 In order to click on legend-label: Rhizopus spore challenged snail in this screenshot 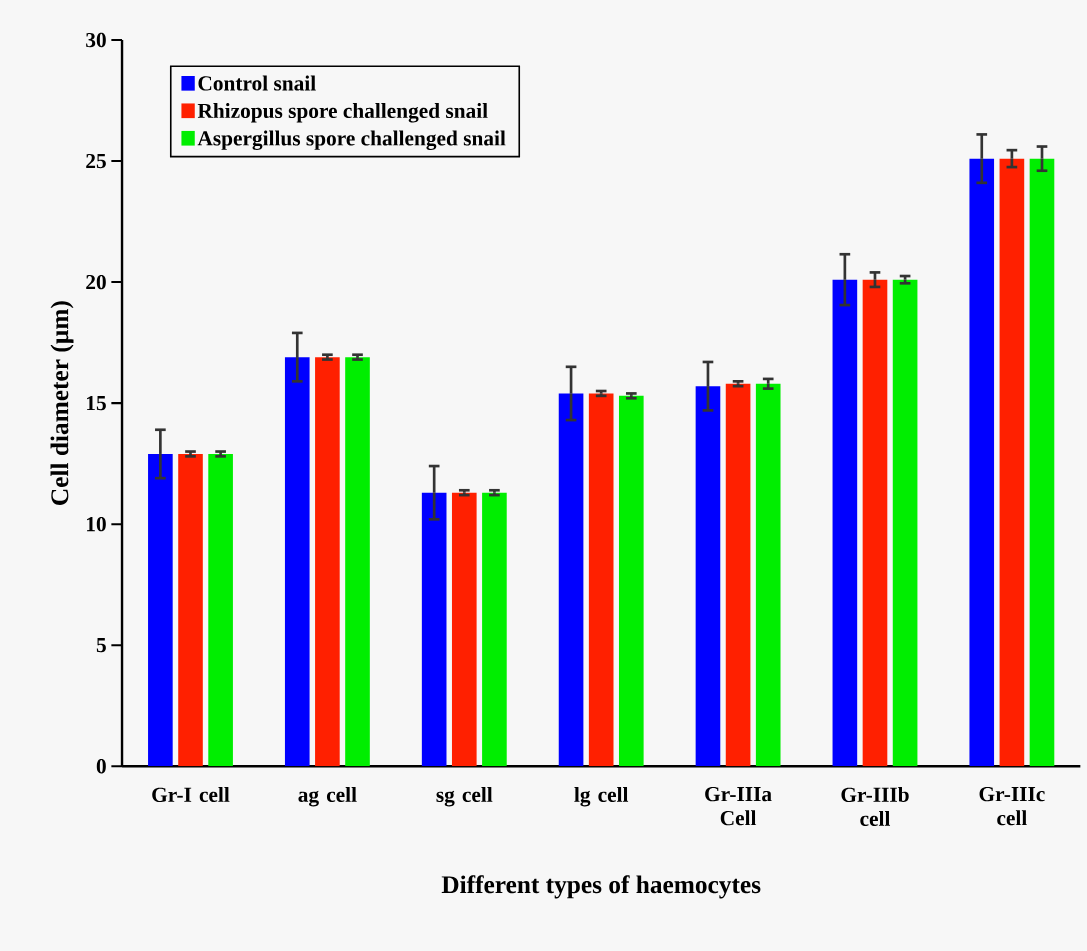, I will do `click(342, 113)`.